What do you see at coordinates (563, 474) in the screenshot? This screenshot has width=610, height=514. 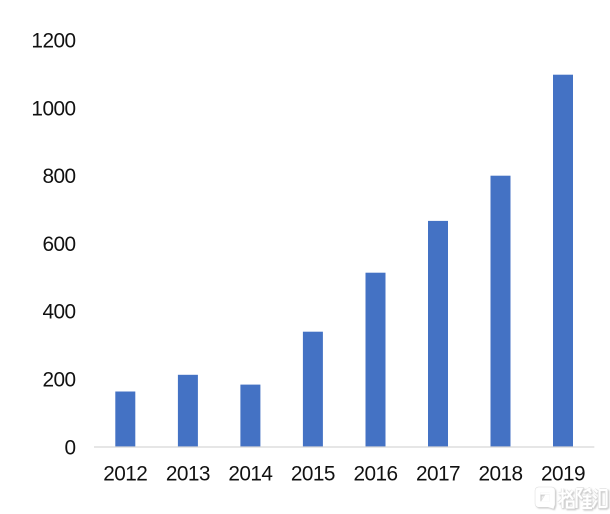 I see `svg-text: 2019` at bounding box center [563, 474].